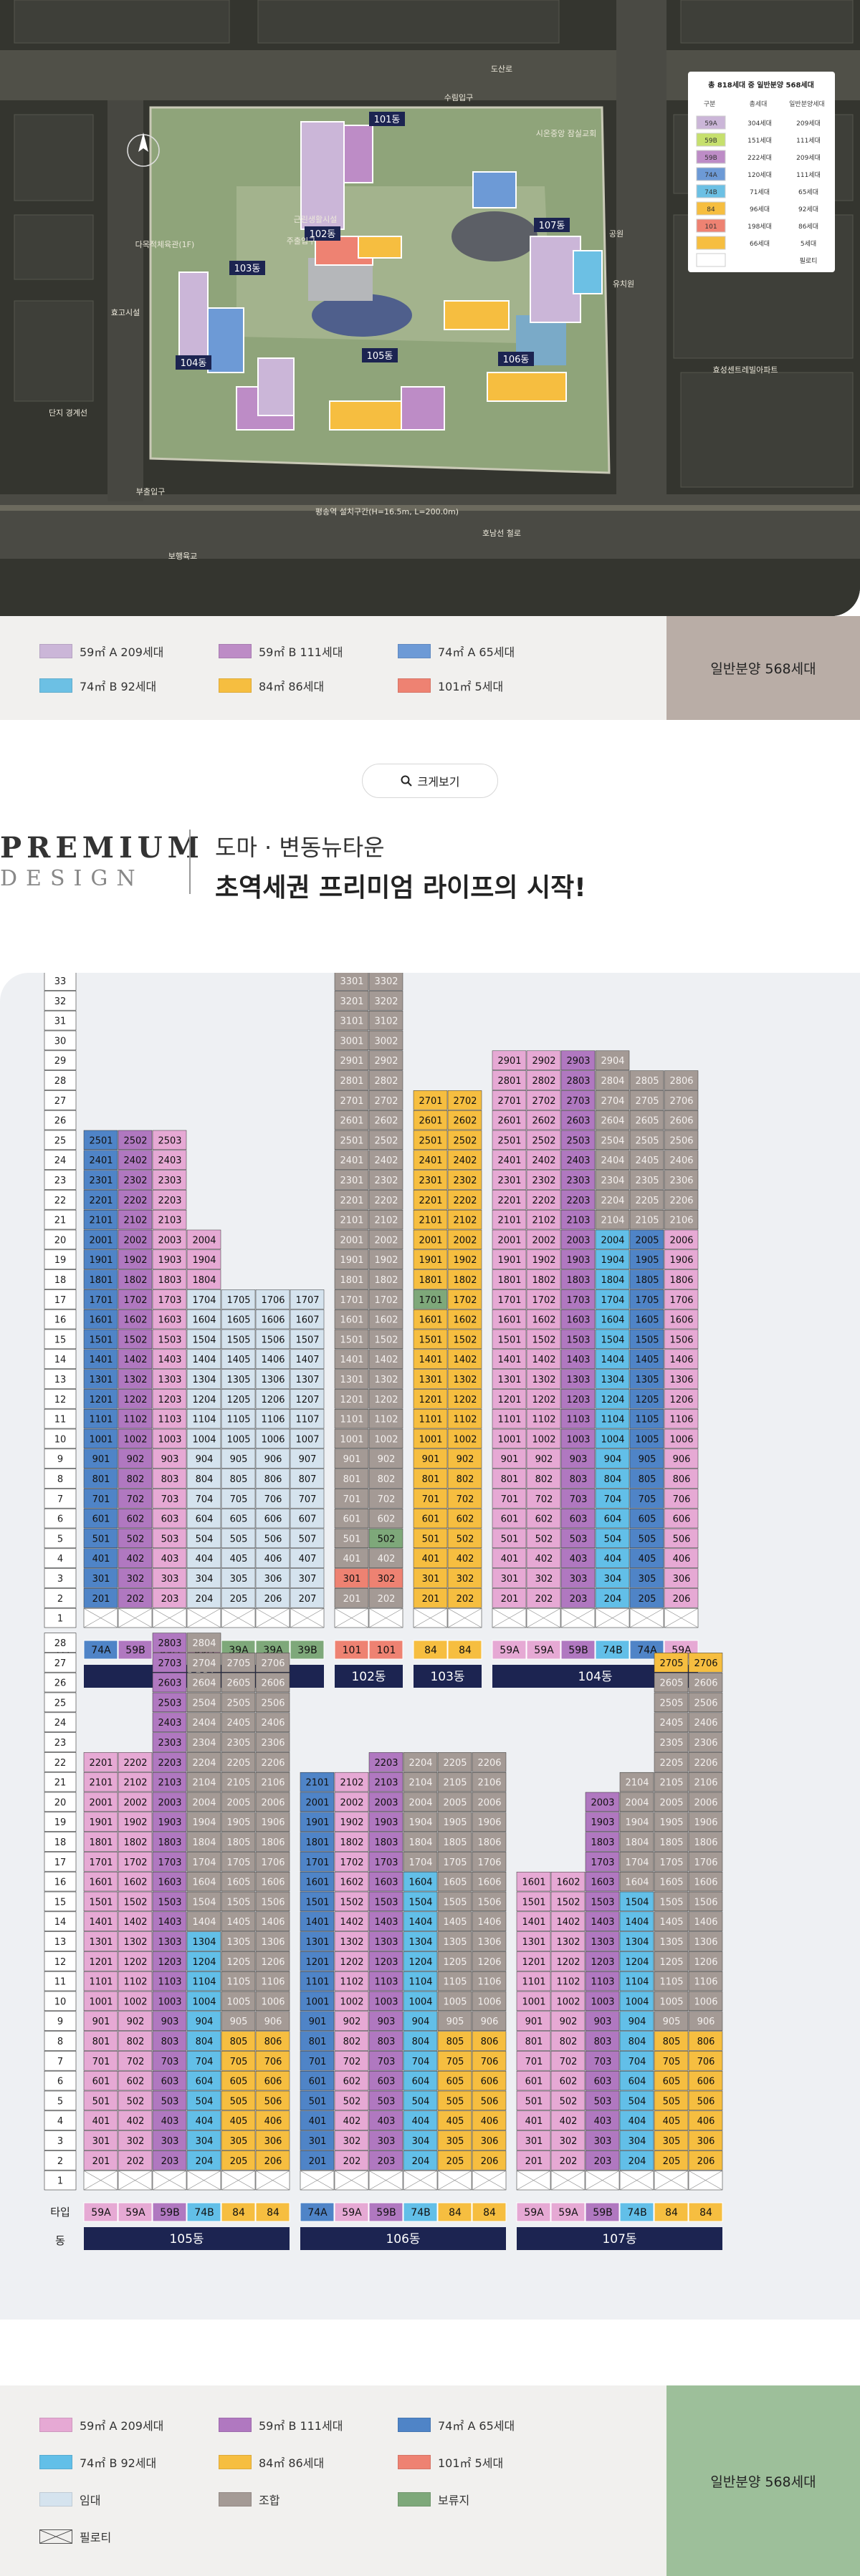 The image size is (860, 2576). What do you see at coordinates (509, 1062) in the screenshot?
I see `unit-number: 2901` at bounding box center [509, 1062].